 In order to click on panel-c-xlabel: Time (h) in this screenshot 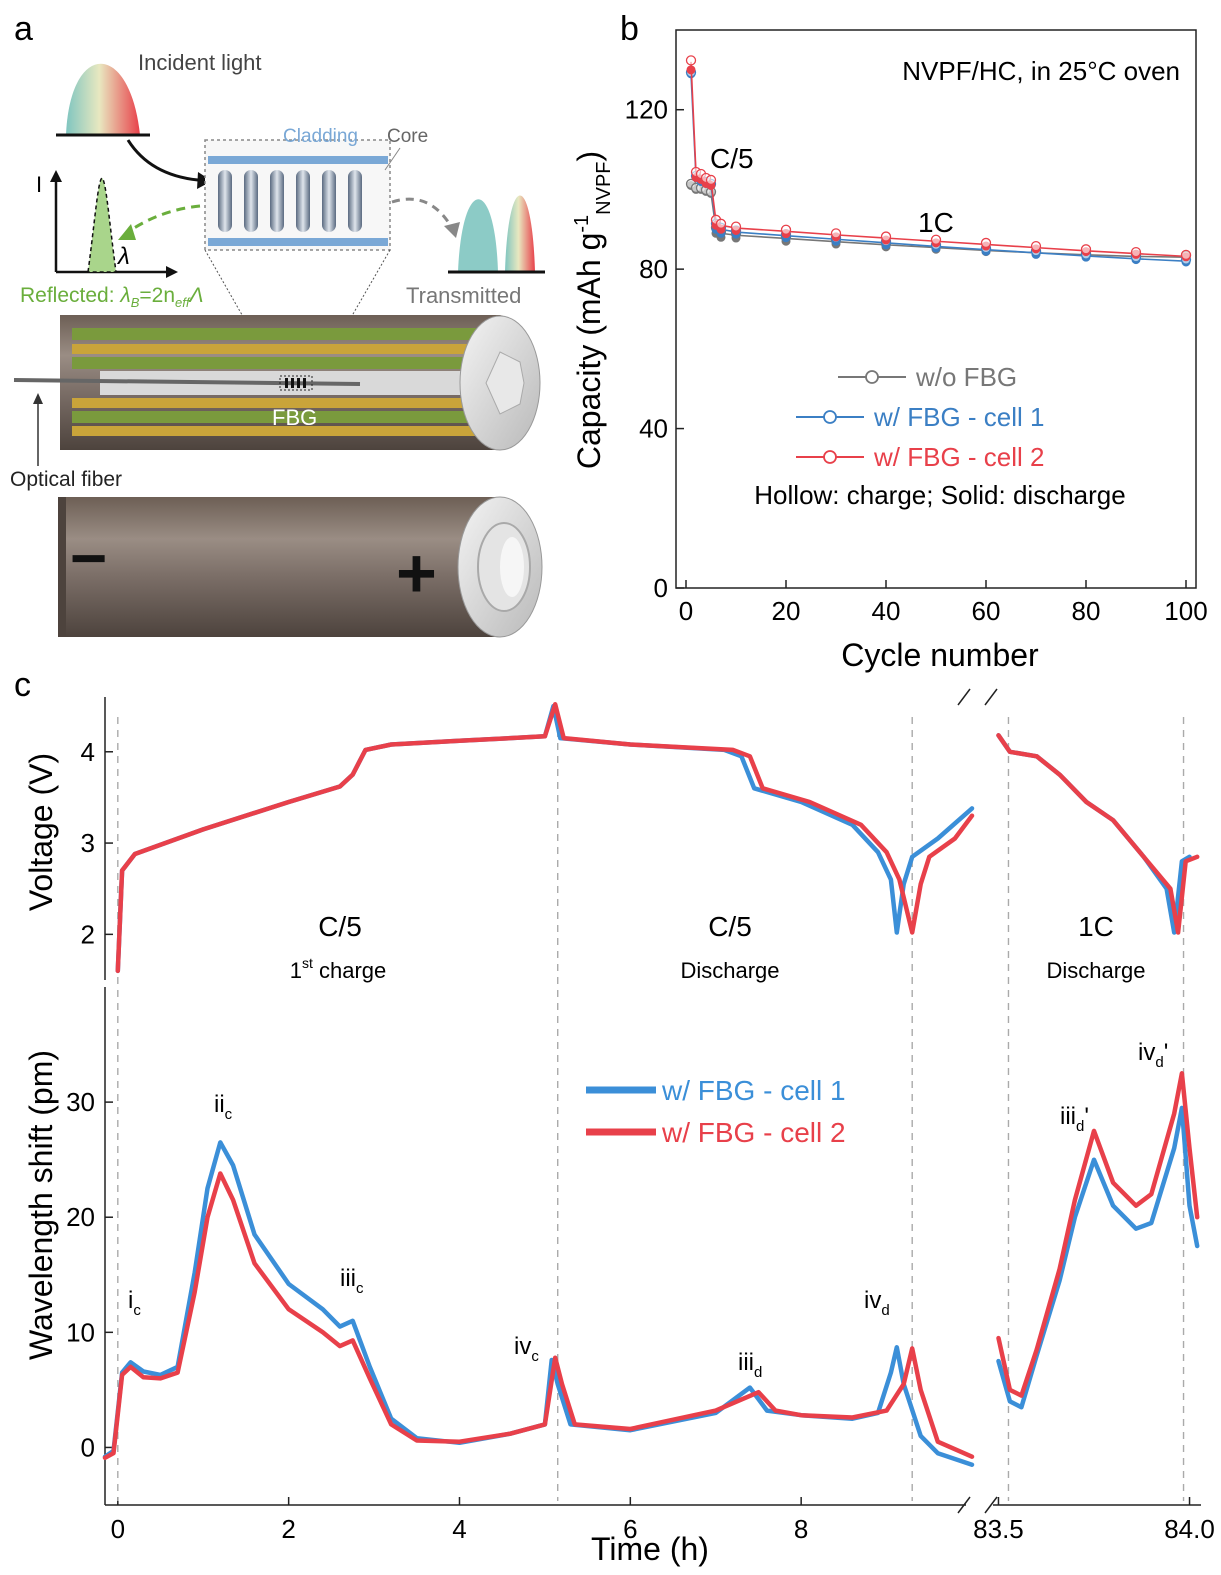, I will do `click(650, 1549)`.